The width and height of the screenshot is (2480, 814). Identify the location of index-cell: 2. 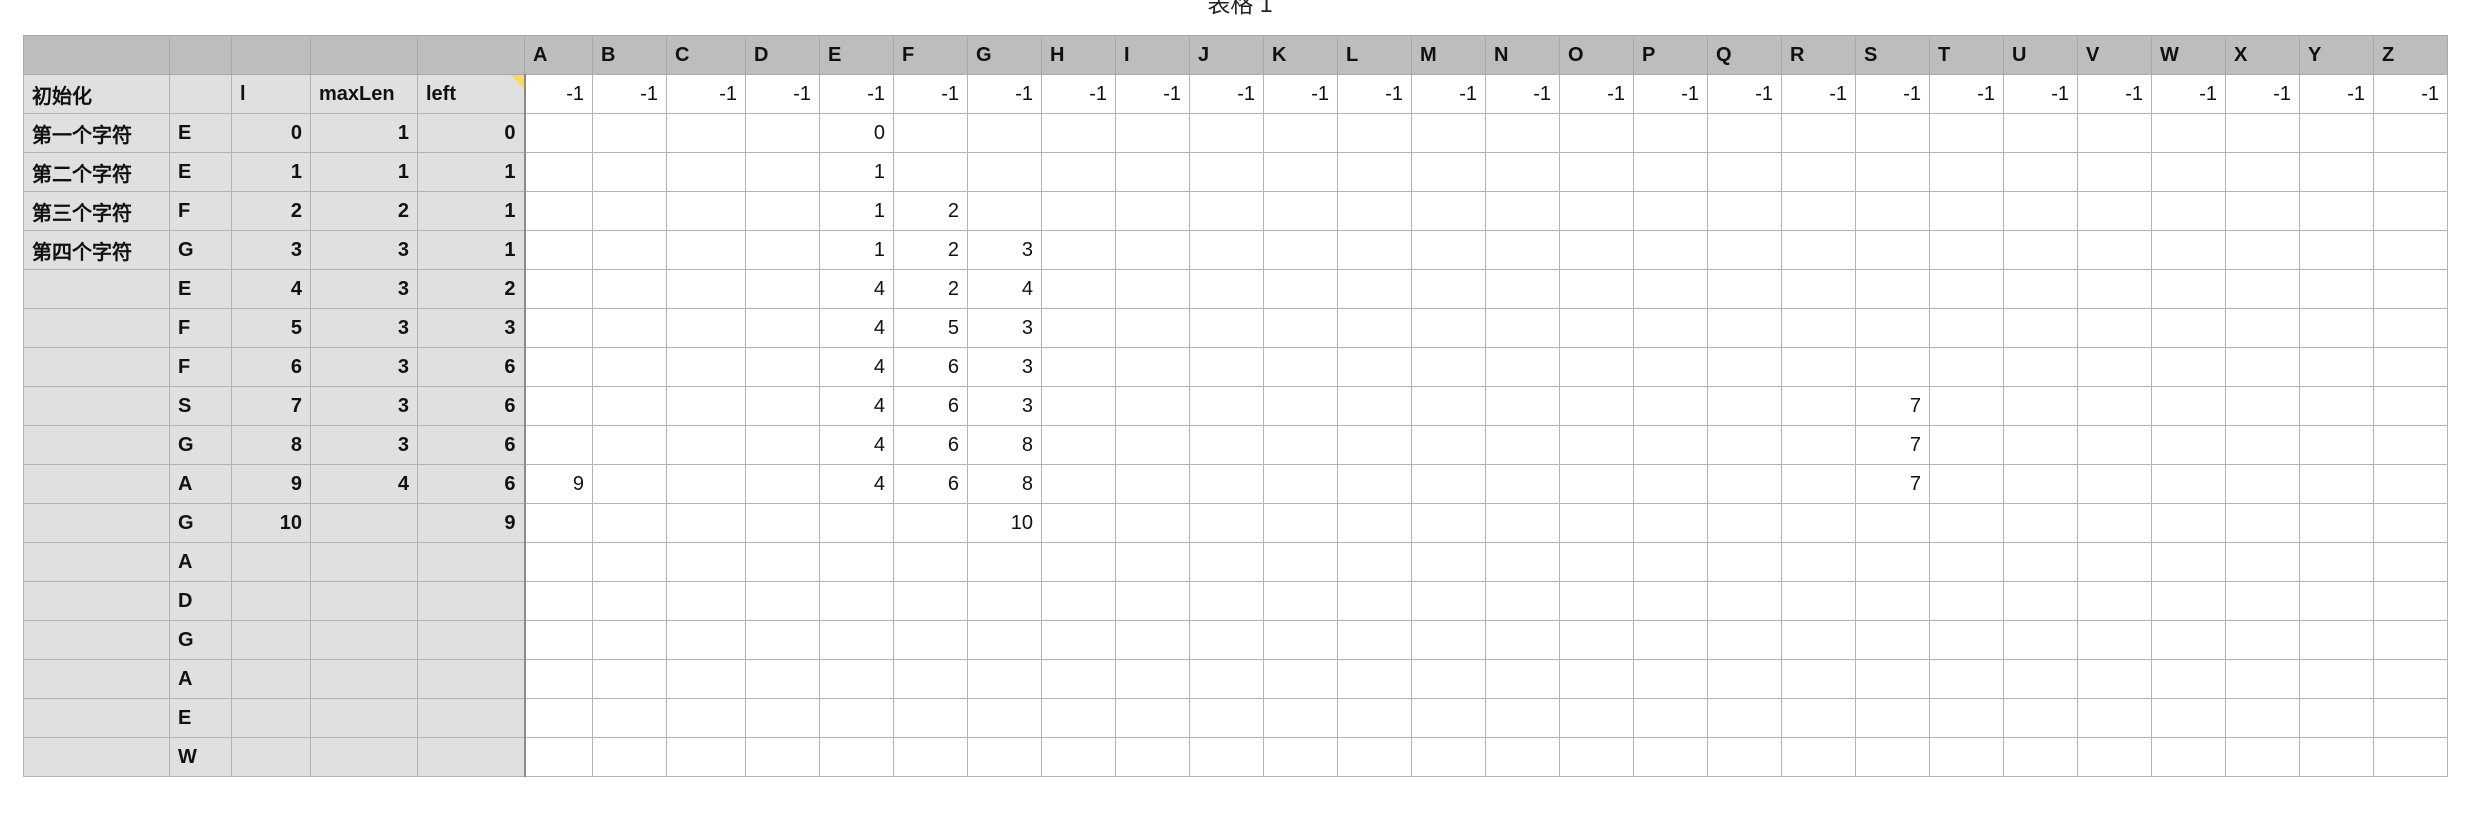
(271, 211).